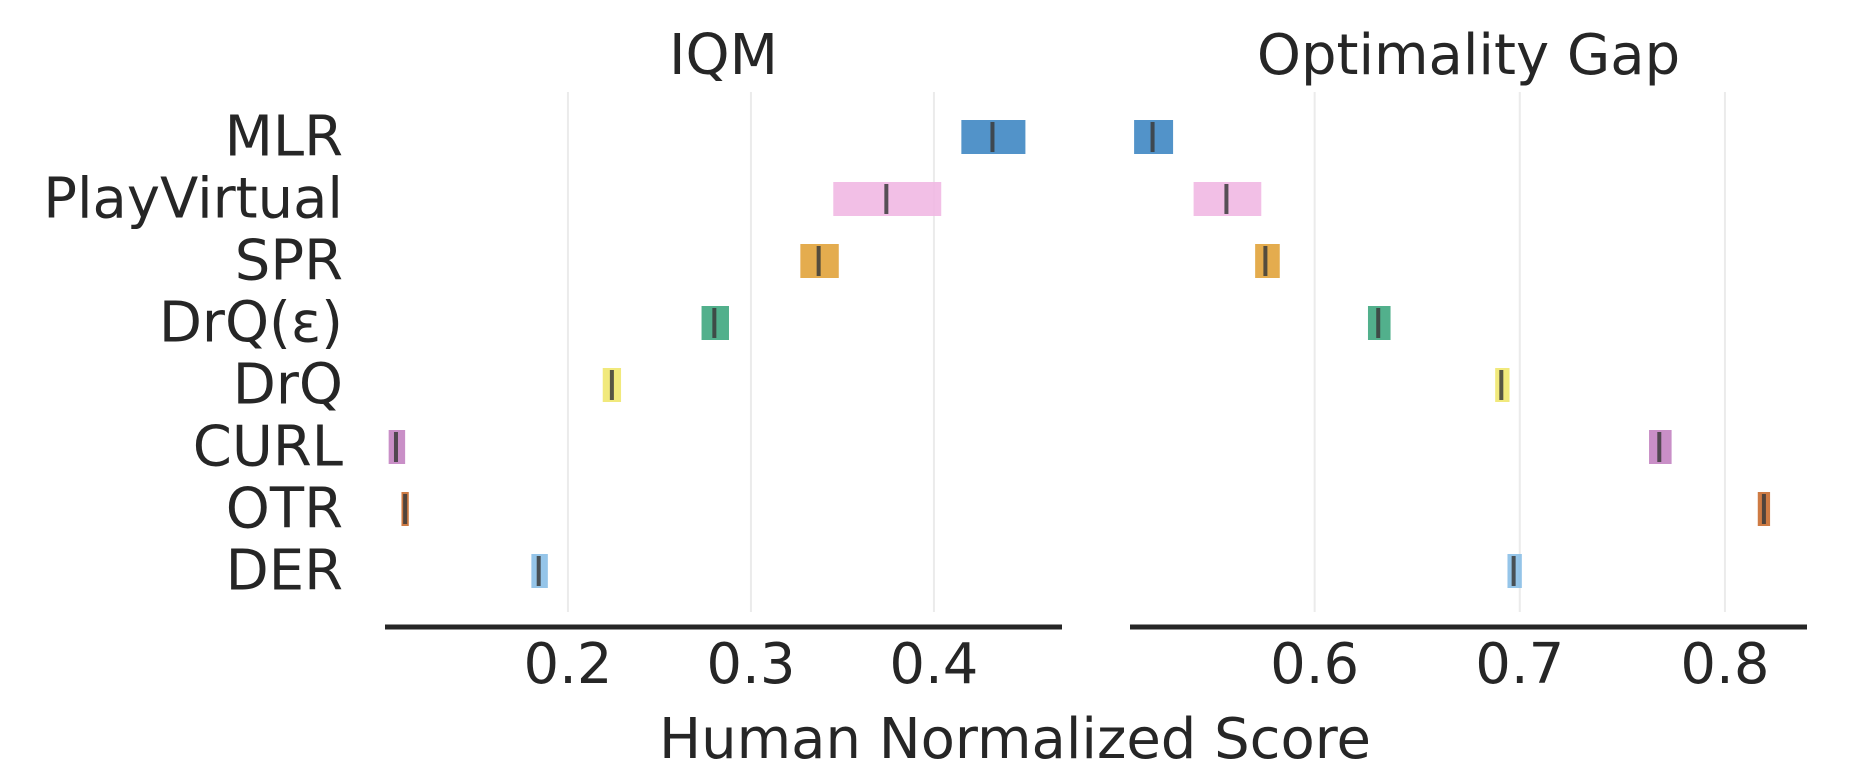 This screenshot has width=1876, height=776. Describe the element at coordinates (1468, 55) in the screenshot. I see `panel-optimality-gap-title: Optimality Gap` at that location.